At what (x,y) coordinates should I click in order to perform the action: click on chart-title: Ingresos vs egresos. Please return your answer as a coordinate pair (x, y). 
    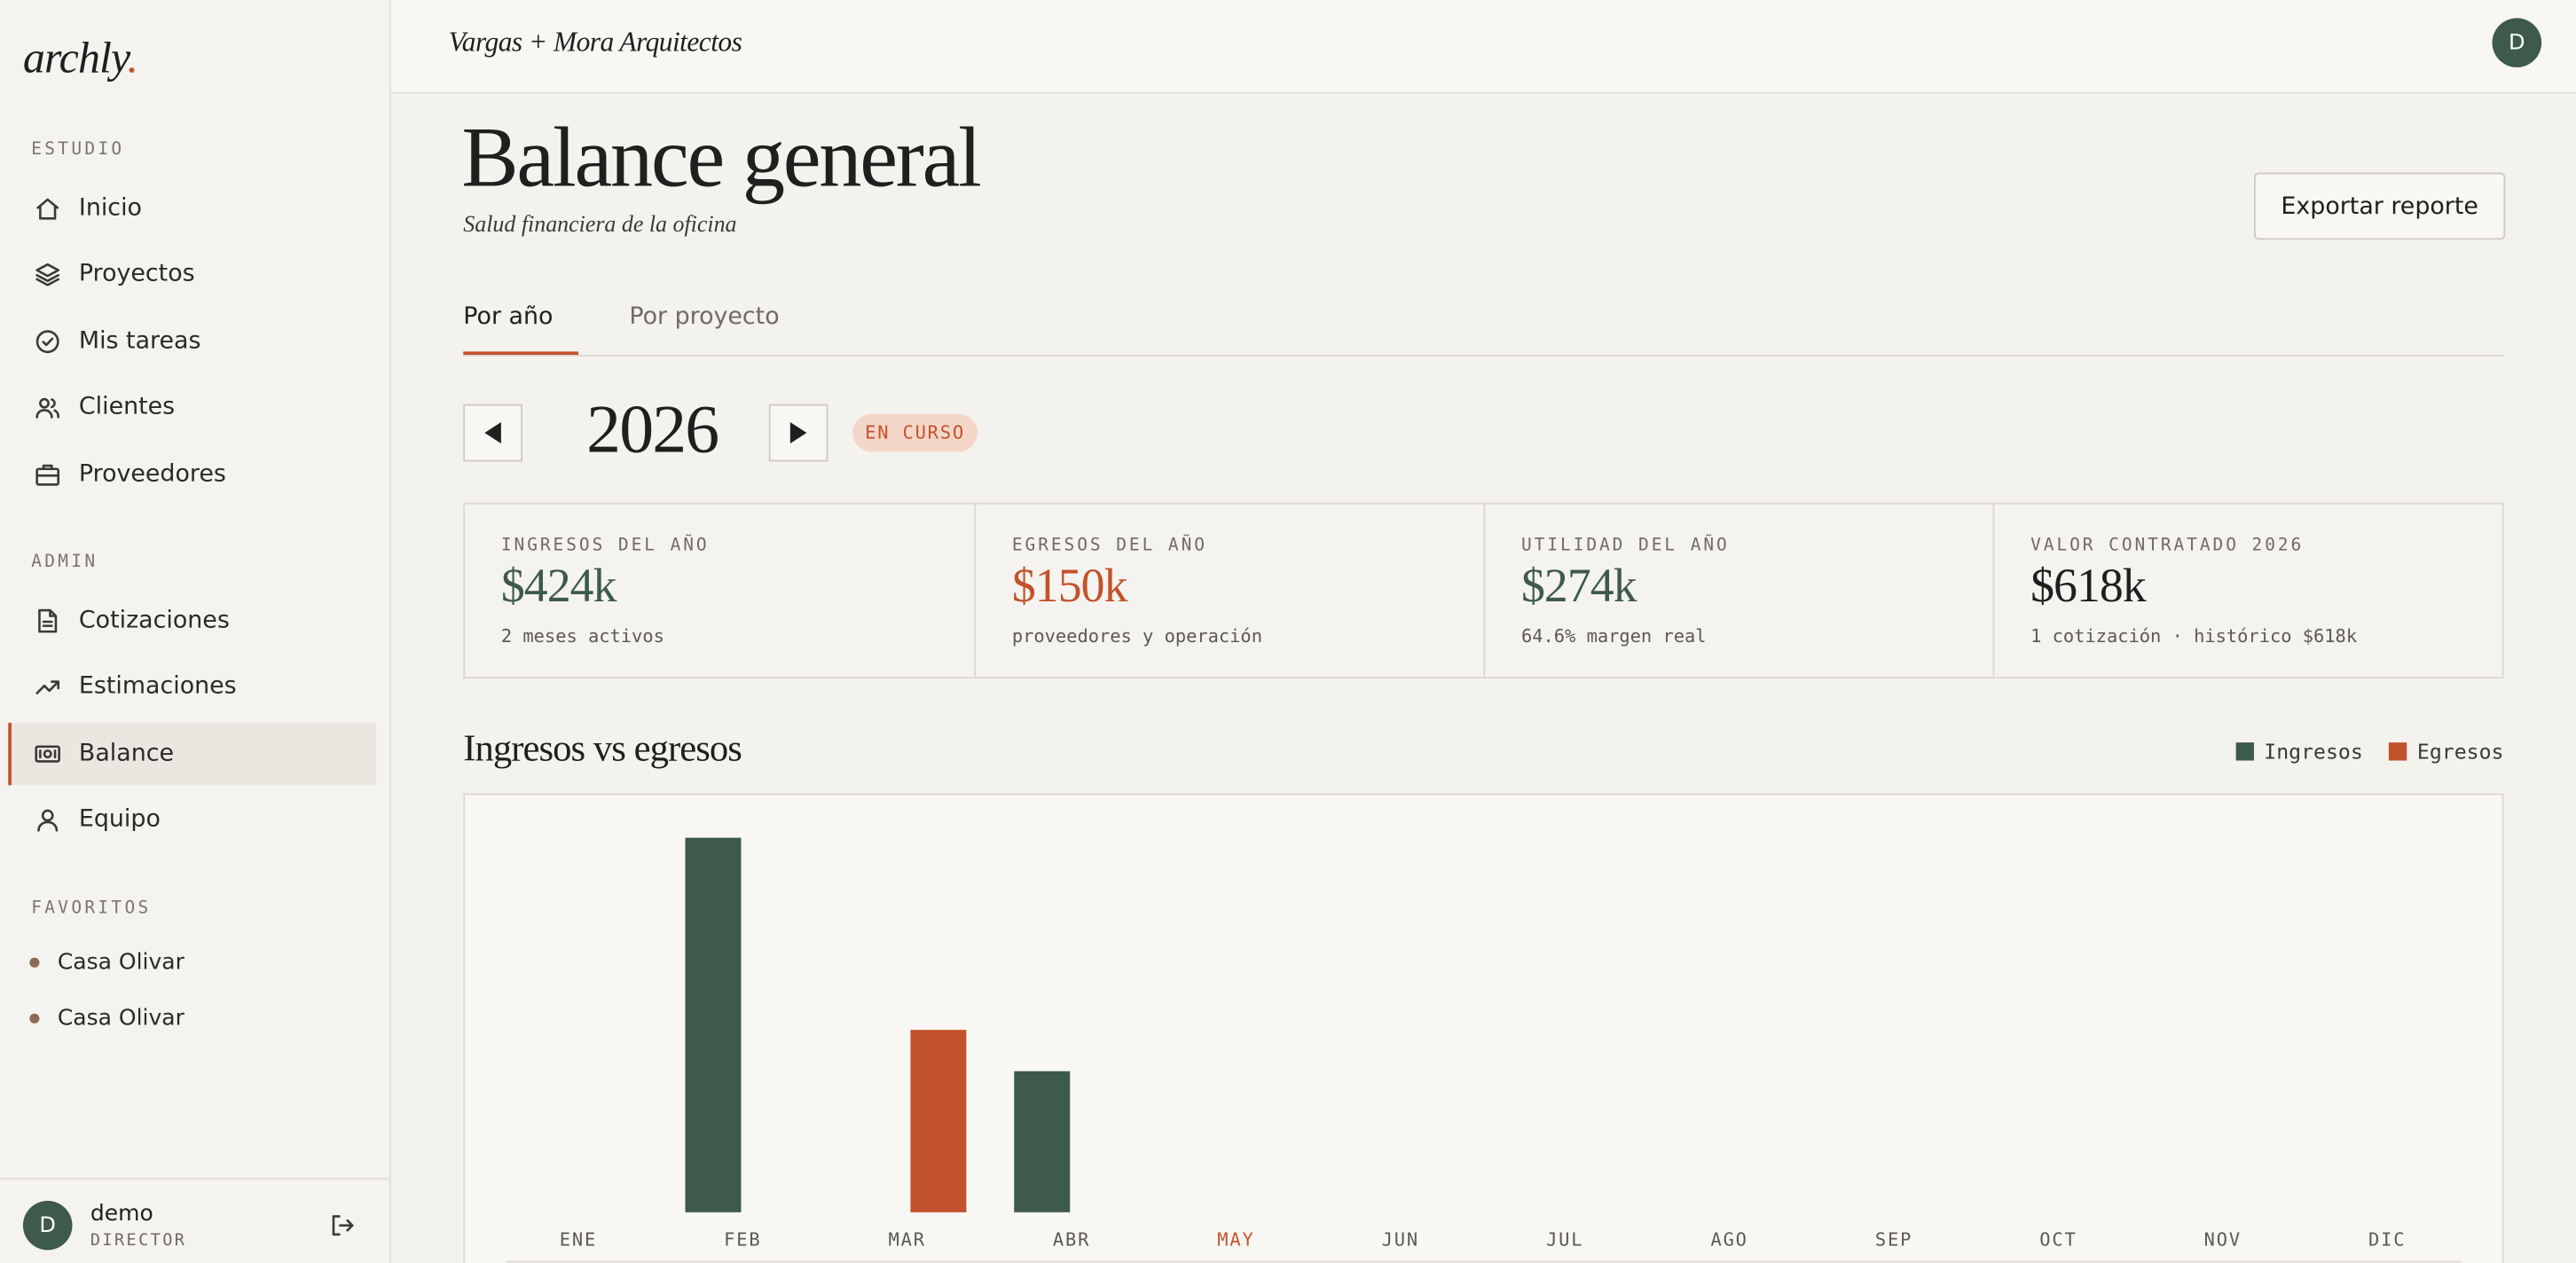
    Looking at the image, I should click on (602, 748).